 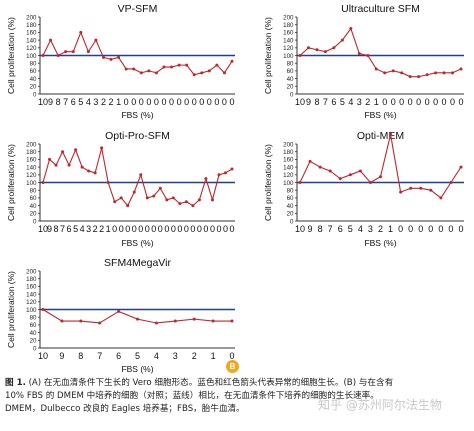 I want to click on chart-title: Ultraculture SFM, so click(x=380, y=9).